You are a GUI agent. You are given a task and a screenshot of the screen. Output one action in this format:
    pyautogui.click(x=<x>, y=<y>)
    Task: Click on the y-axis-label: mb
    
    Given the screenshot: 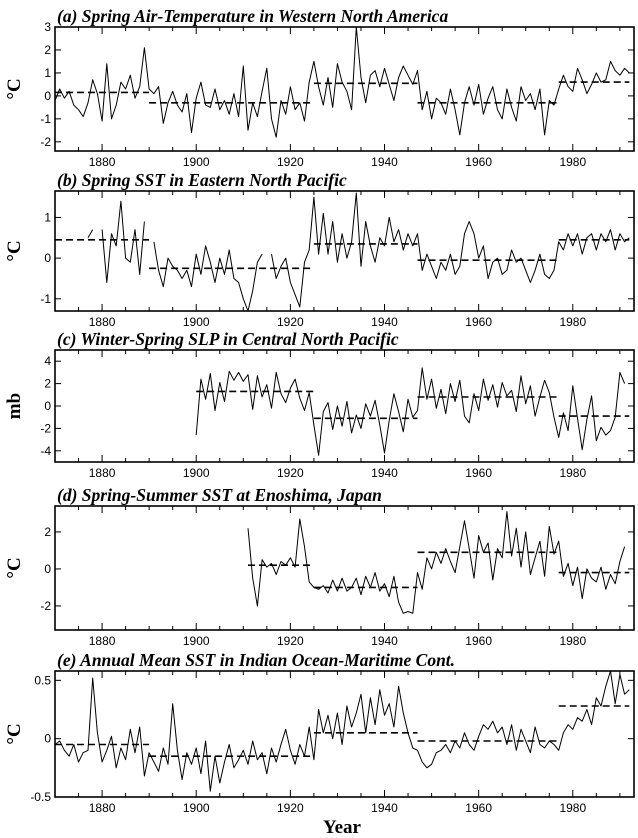 What is the action you would take?
    pyautogui.click(x=14, y=406)
    